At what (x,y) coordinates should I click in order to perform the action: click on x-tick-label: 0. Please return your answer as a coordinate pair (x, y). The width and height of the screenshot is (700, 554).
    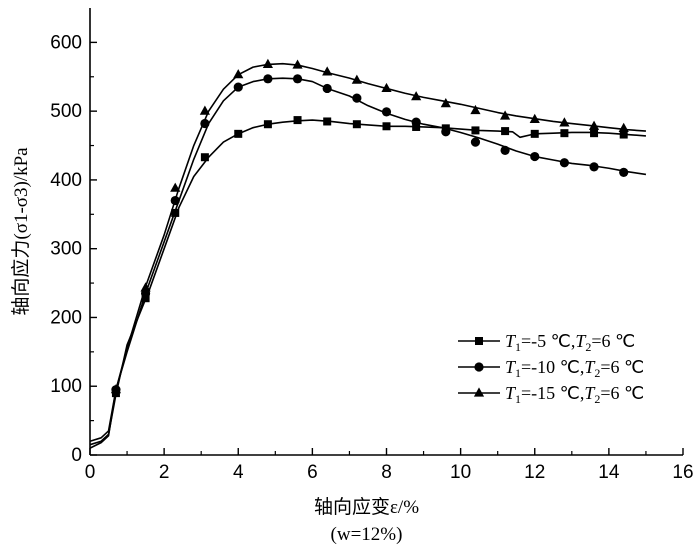
    Looking at the image, I should click on (90, 472).